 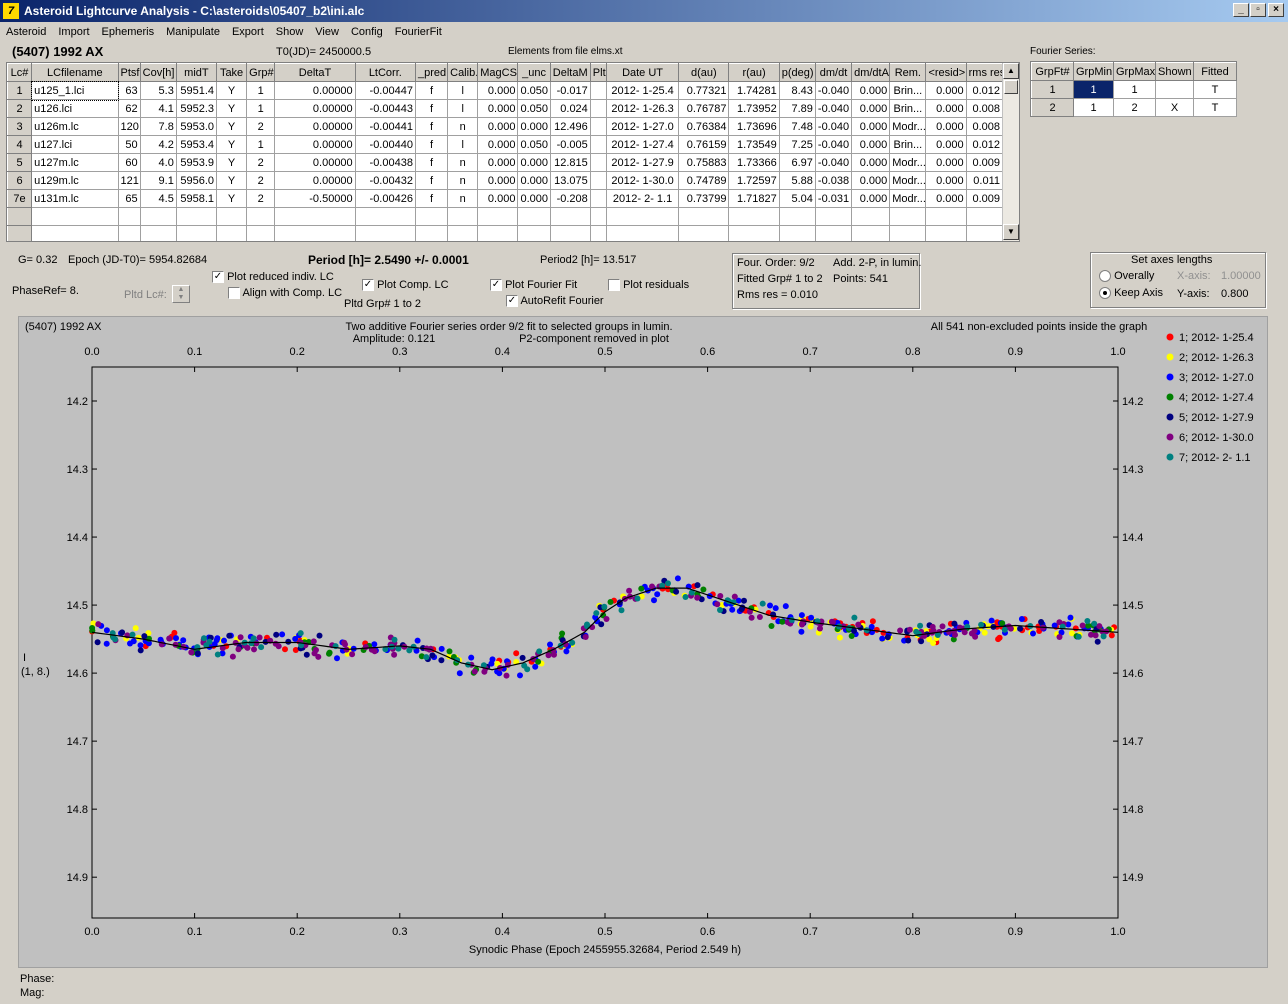 What do you see at coordinates (1093, 89) in the screenshot?
I see `fourier-cell: 1` at bounding box center [1093, 89].